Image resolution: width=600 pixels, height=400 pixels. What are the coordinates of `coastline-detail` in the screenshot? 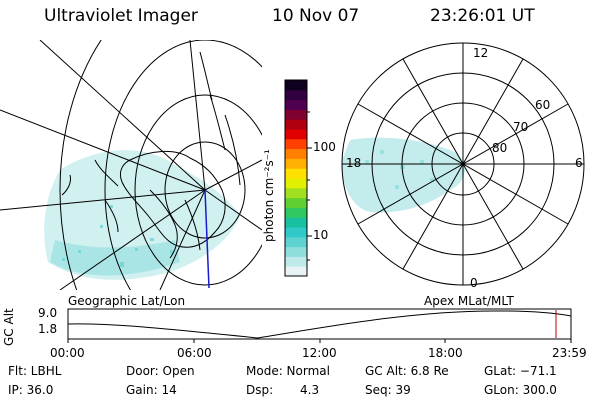 It's located at (175, 224).